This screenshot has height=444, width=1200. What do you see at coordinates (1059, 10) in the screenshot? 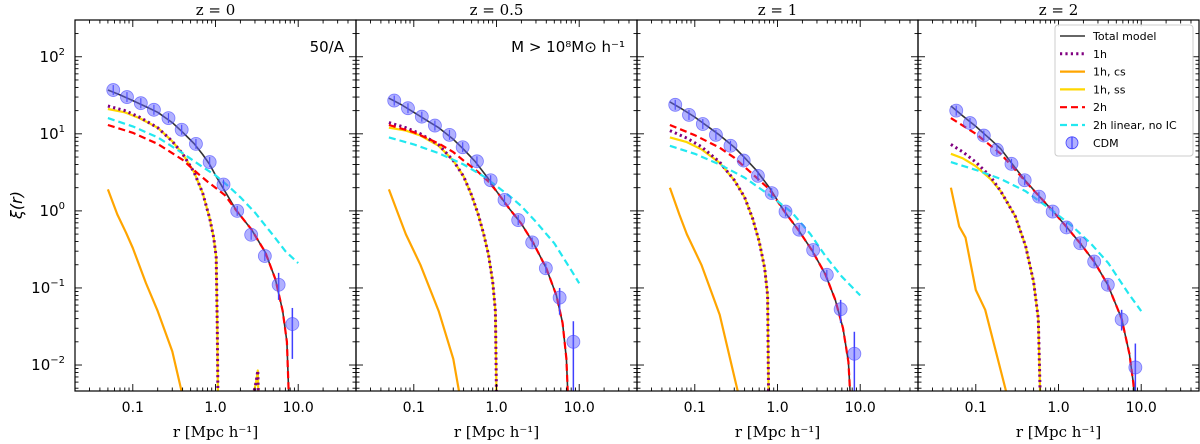
I see `panel-title: z = 2` at bounding box center [1059, 10].